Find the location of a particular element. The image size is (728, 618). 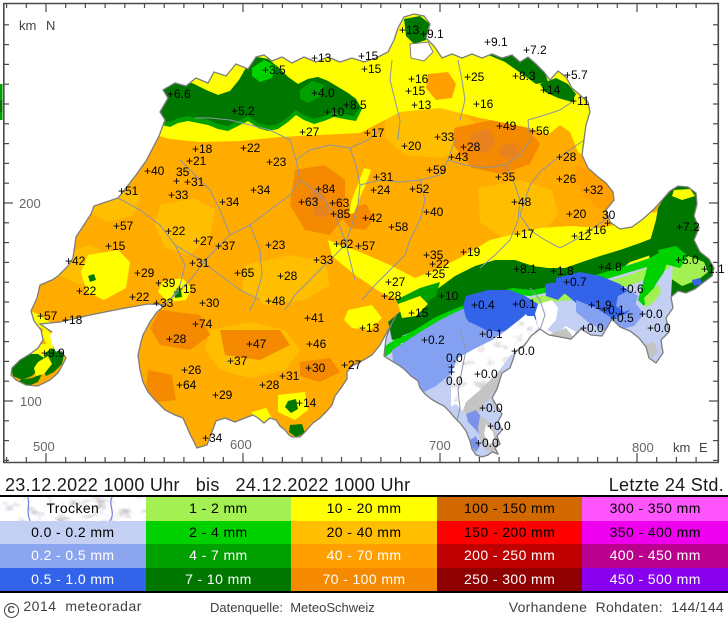

svg-text: +5.0 is located at coordinates (687, 260).